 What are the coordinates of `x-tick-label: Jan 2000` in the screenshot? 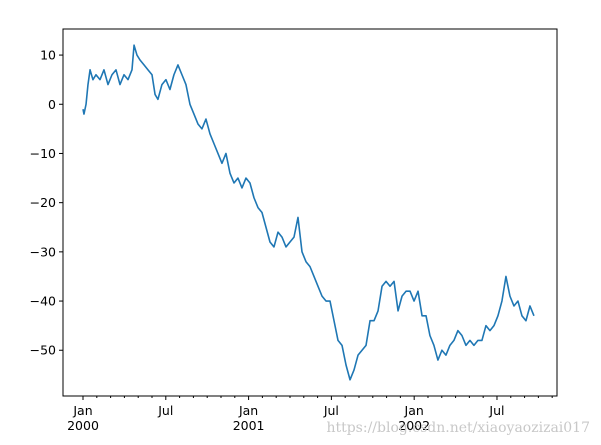 It's located at (83, 418).